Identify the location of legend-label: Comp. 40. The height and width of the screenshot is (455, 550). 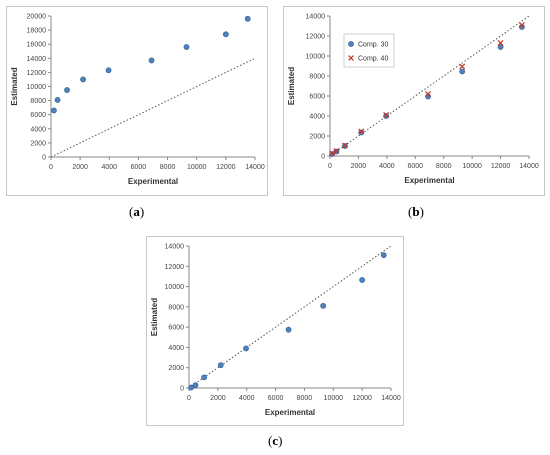
(373, 59).